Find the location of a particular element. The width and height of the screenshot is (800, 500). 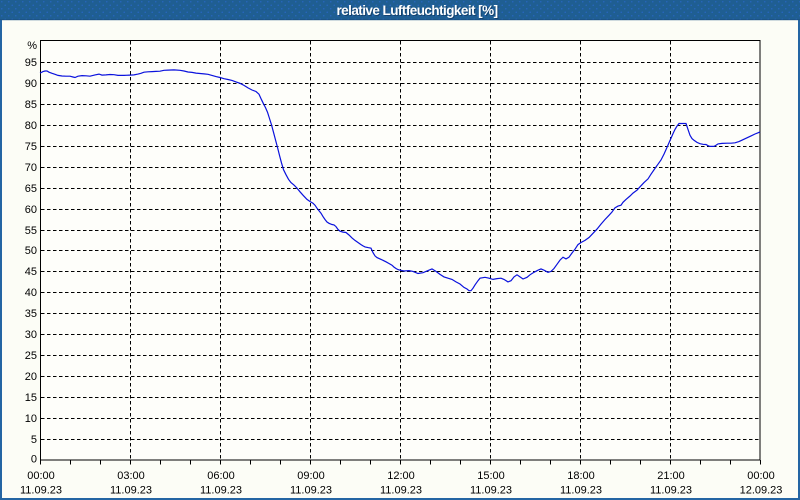

svg-text: 06:00 is located at coordinates (221, 476).